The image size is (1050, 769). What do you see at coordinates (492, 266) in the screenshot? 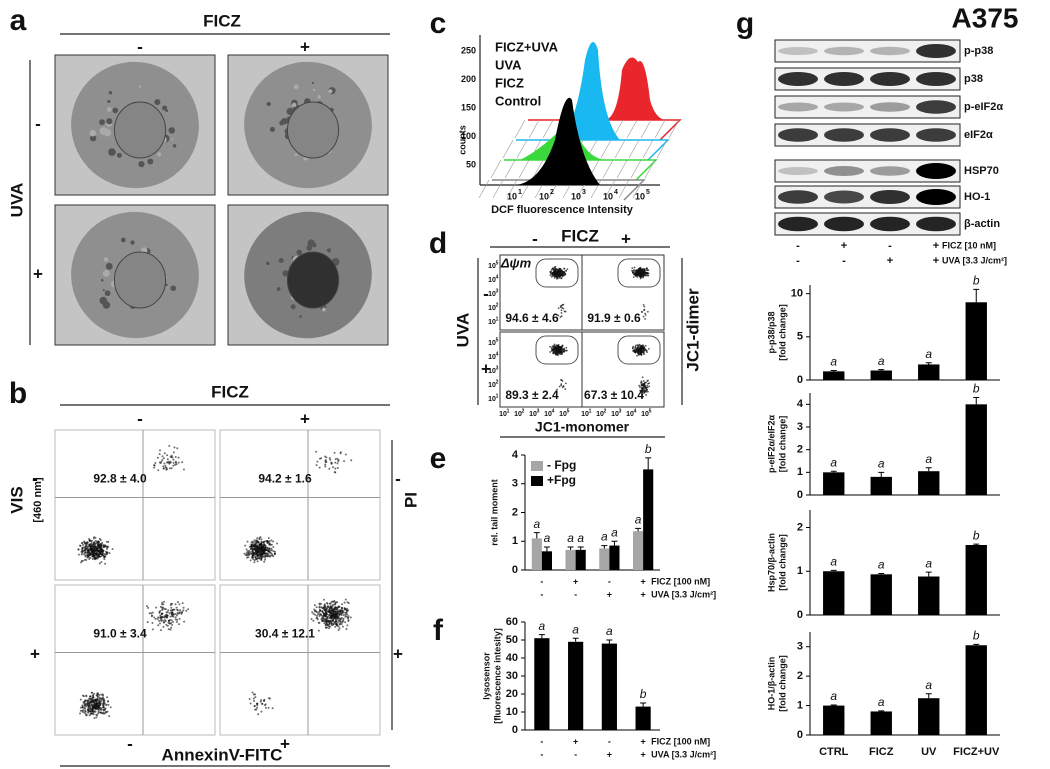
I see `y-tick-base: 10` at bounding box center [492, 266].